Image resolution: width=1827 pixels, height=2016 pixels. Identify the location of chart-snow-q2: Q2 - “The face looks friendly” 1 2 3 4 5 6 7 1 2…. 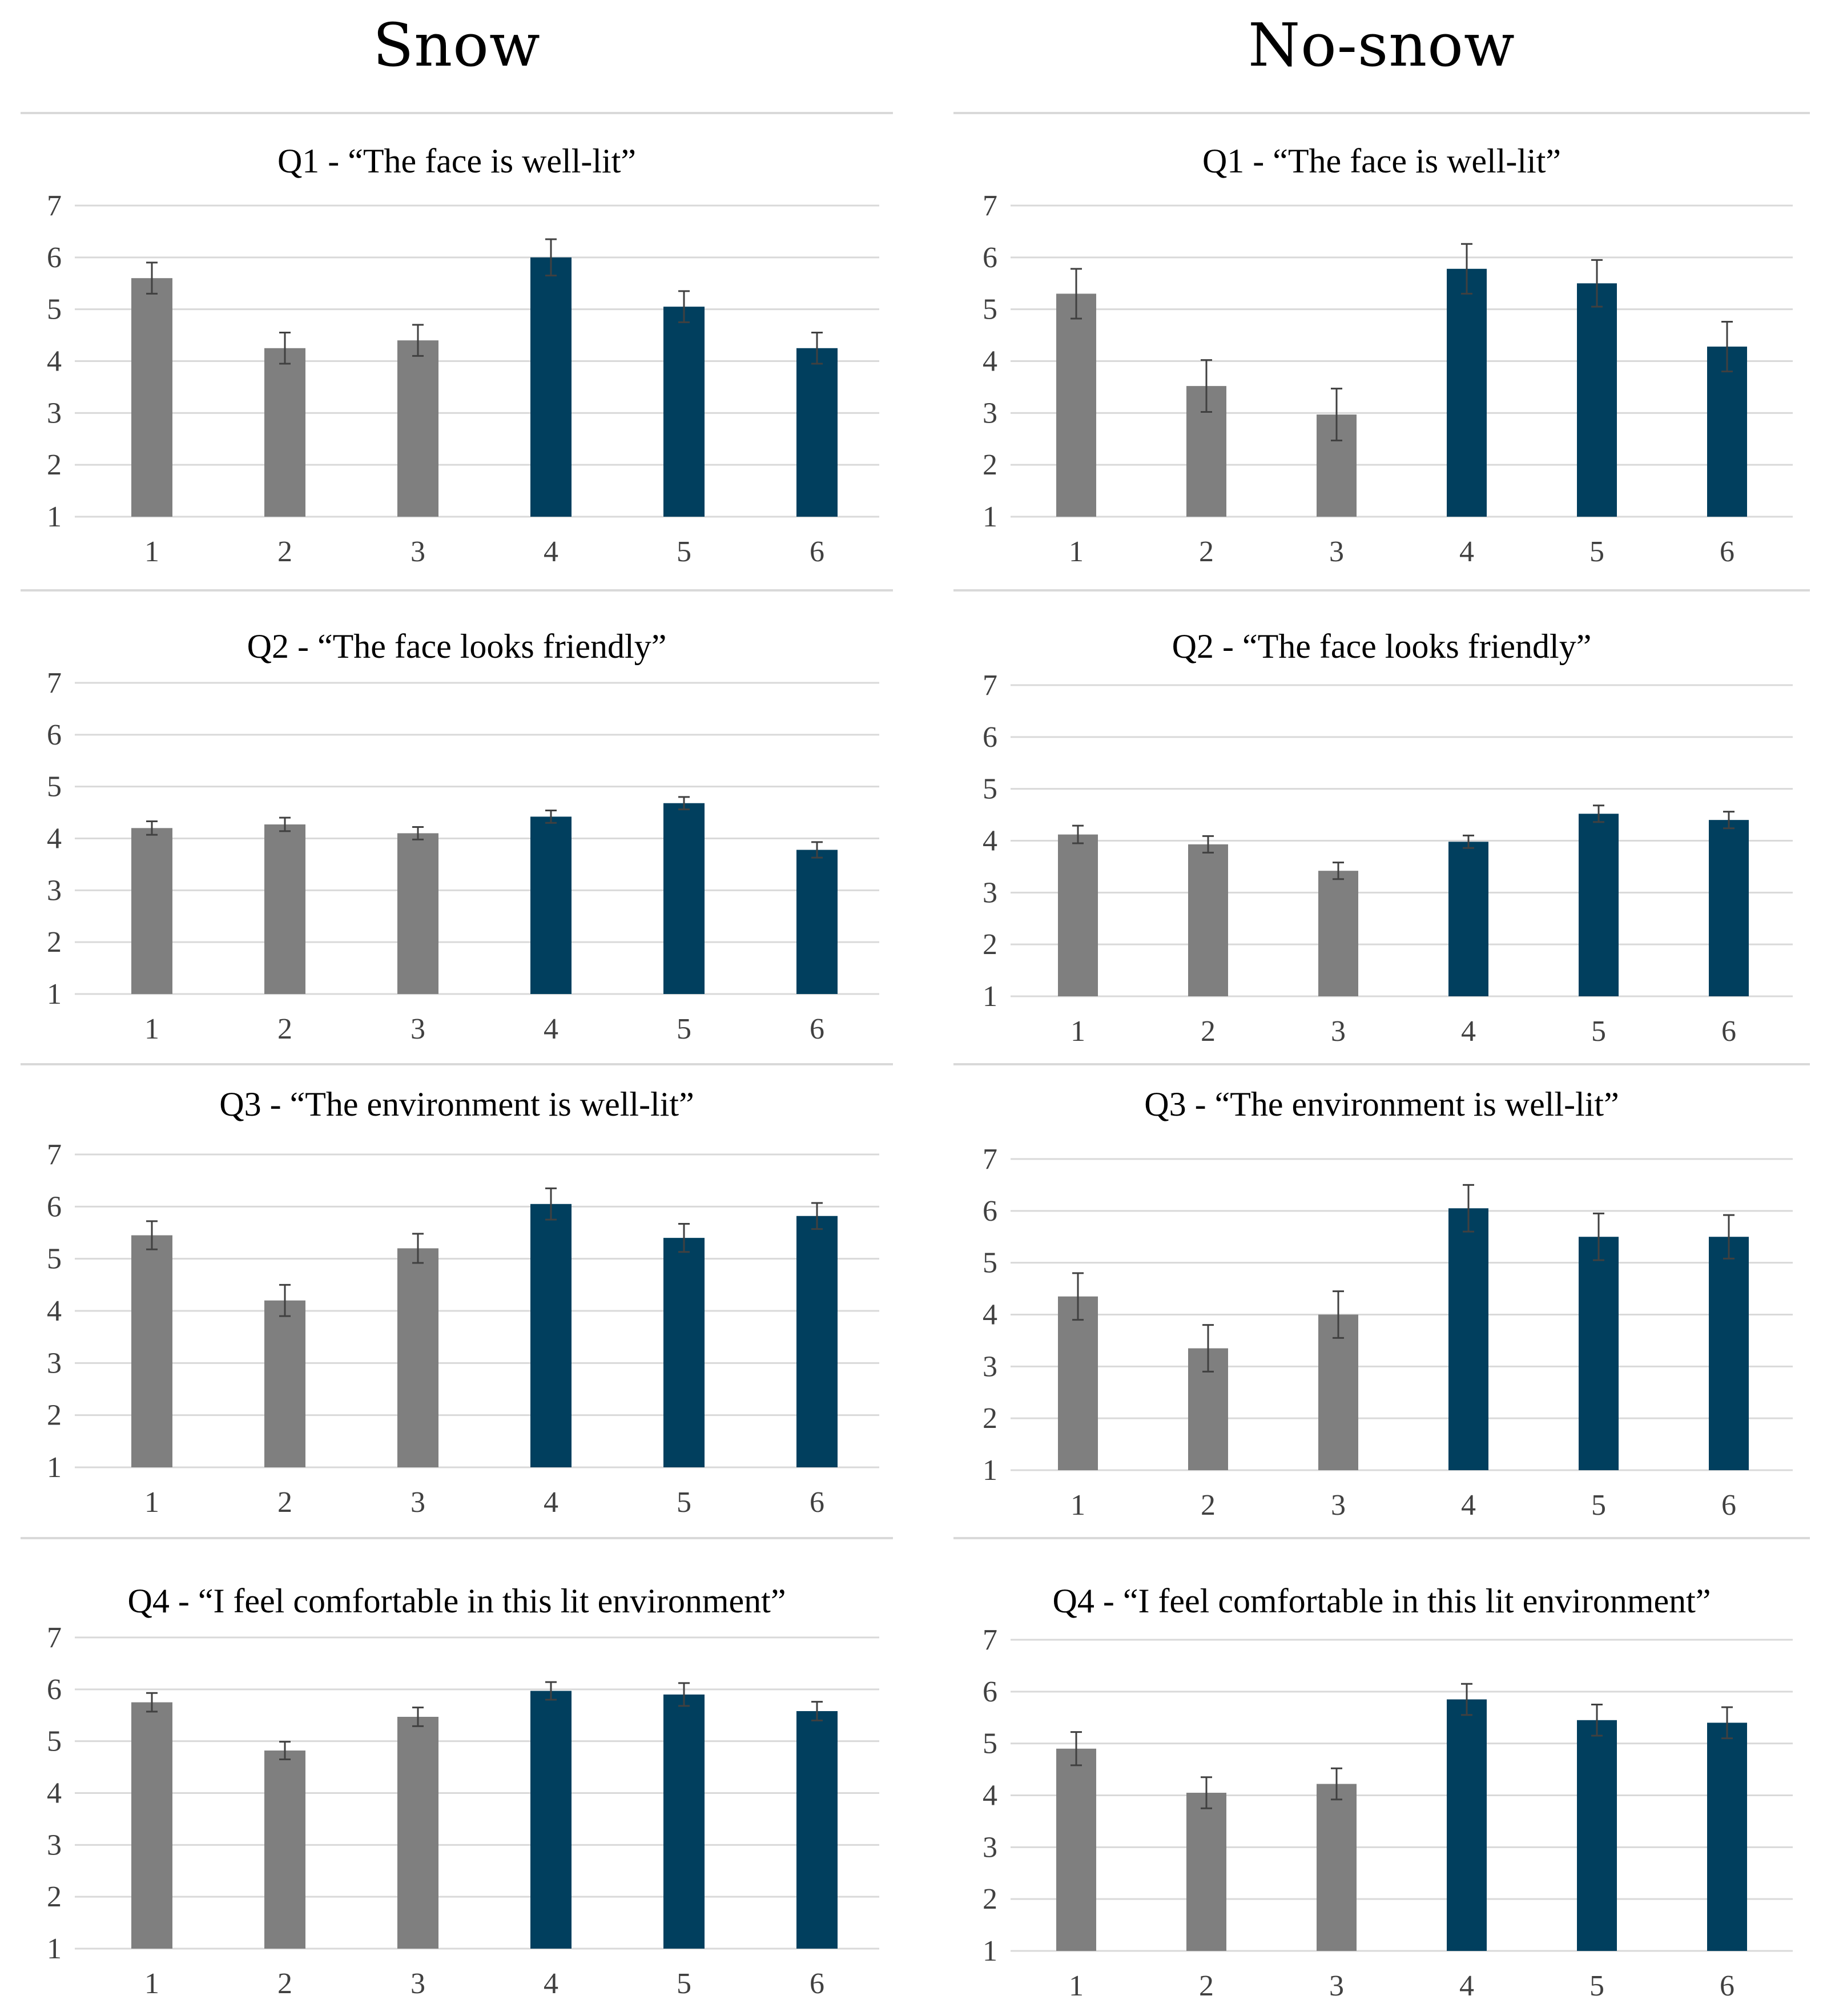
(457, 831).